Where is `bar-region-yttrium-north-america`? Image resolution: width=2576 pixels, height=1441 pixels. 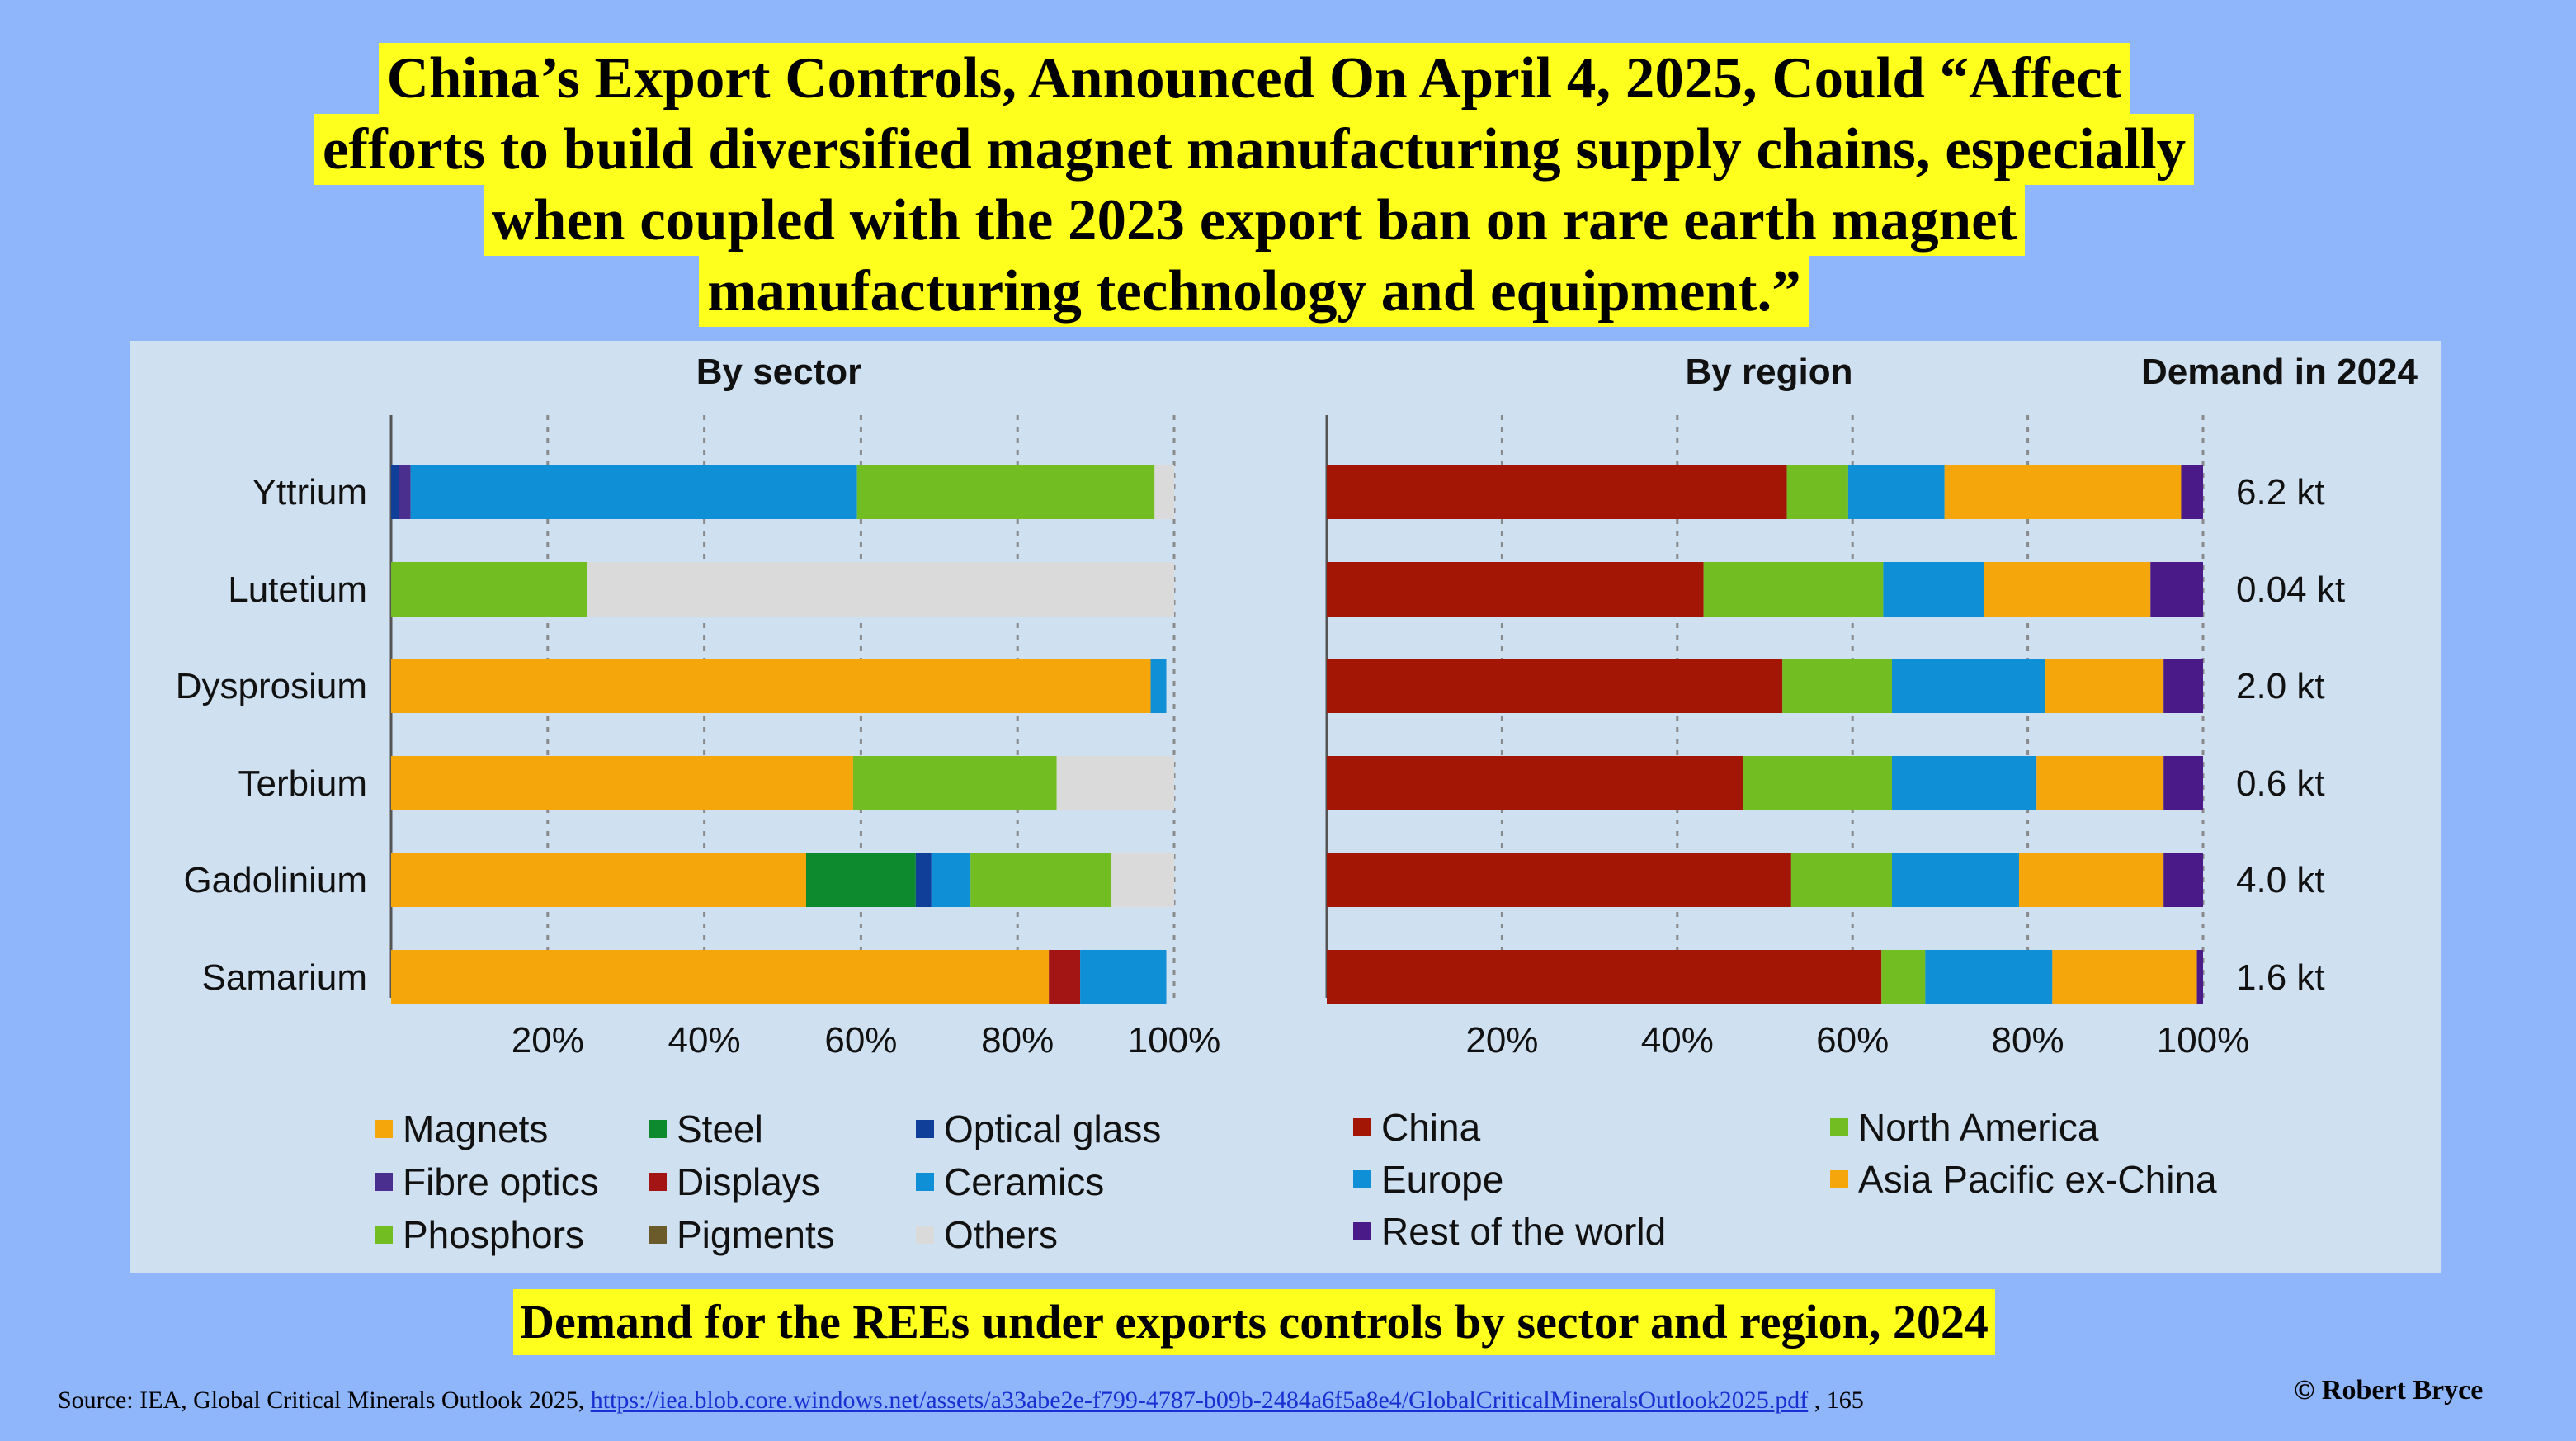
bar-region-yttrium-north-america is located at coordinates (1817, 492).